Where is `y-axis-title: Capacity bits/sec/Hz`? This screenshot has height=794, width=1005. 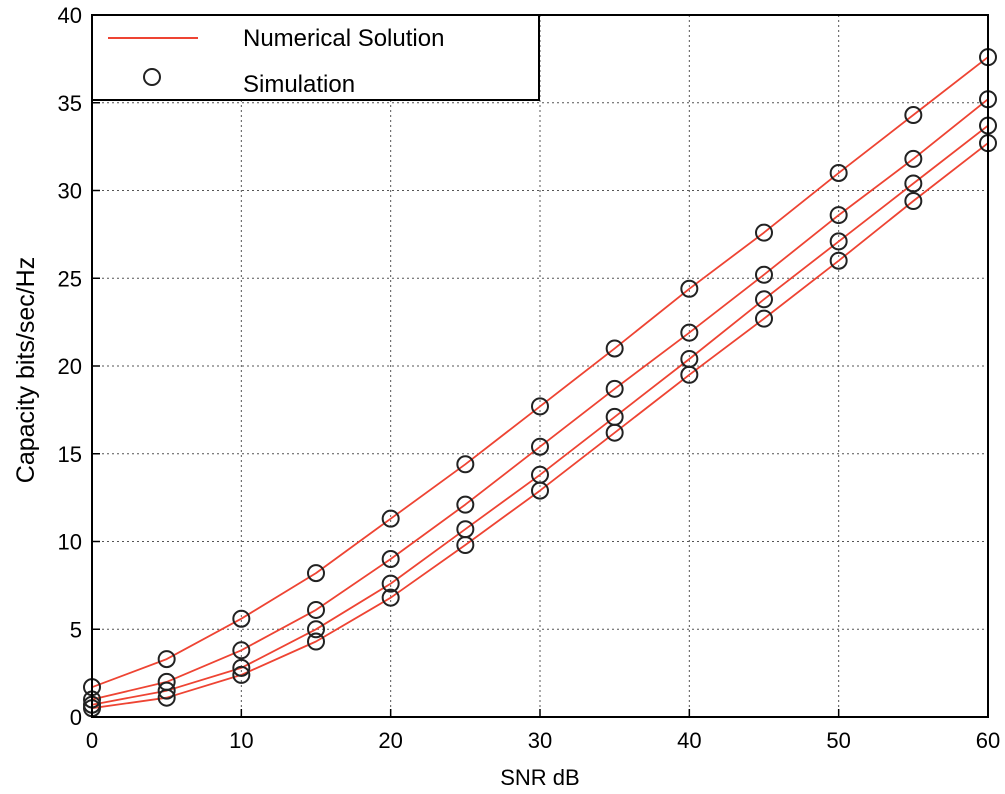
y-axis-title: Capacity bits/sec/Hz is located at coordinates (26, 370).